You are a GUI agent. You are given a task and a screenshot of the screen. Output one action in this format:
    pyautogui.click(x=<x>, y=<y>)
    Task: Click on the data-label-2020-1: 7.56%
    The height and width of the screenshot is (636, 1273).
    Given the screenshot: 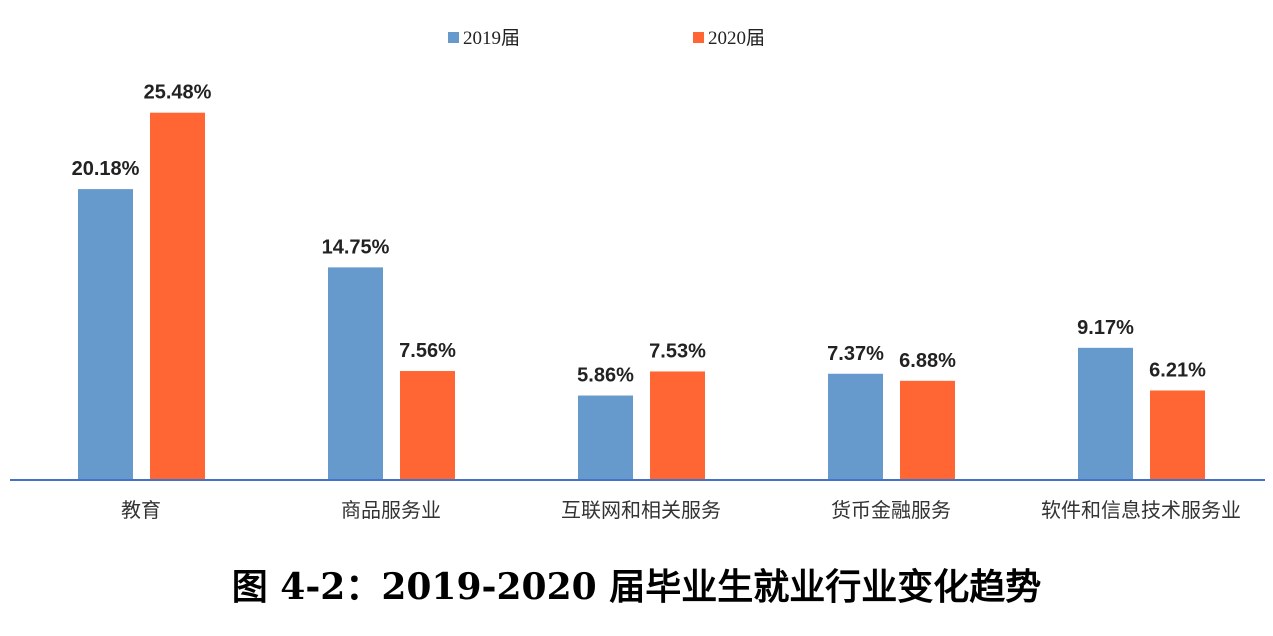 What is the action you would take?
    pyautogui.click(x=427, y=351)
    